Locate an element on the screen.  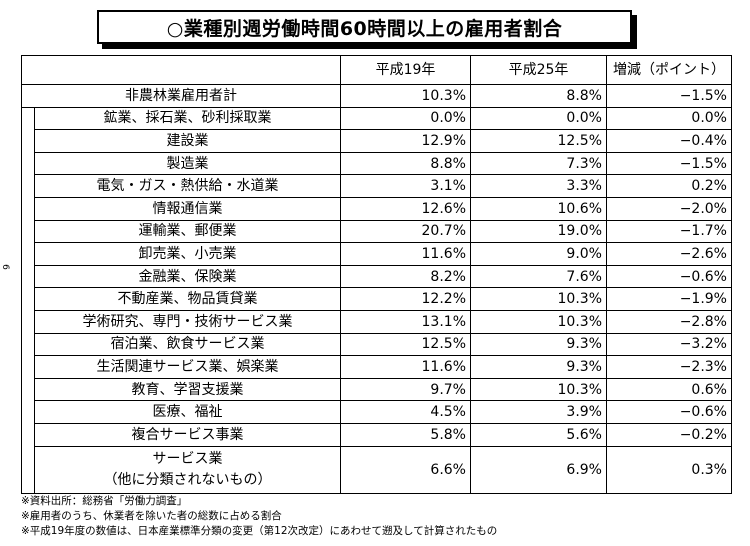
value-h19: 0.0% is located at coordinates (405, 118).